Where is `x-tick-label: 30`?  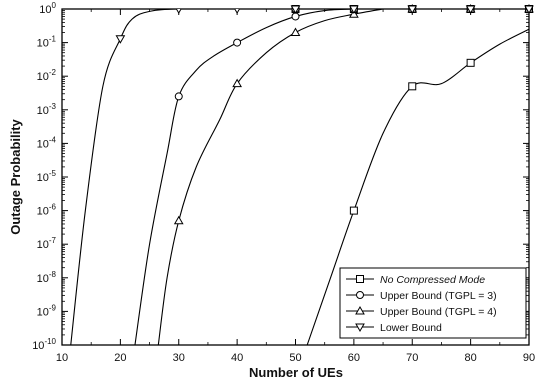
x-tick-label: 30 is located at coordinates (179, 358).